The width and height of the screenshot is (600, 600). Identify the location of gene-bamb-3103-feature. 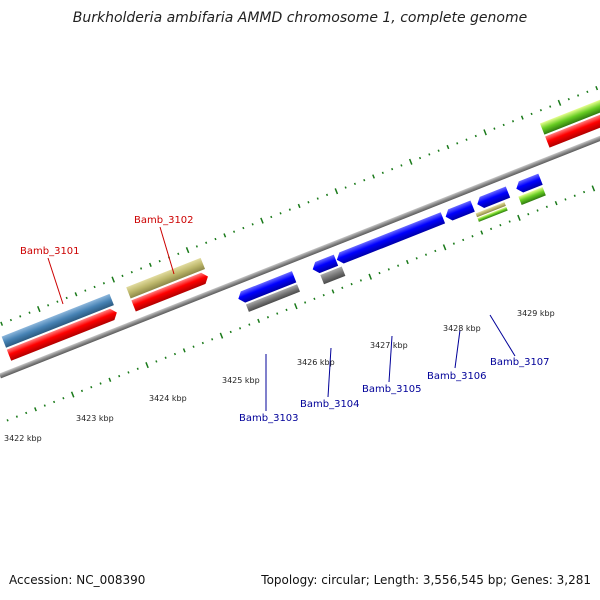
(266, 287).